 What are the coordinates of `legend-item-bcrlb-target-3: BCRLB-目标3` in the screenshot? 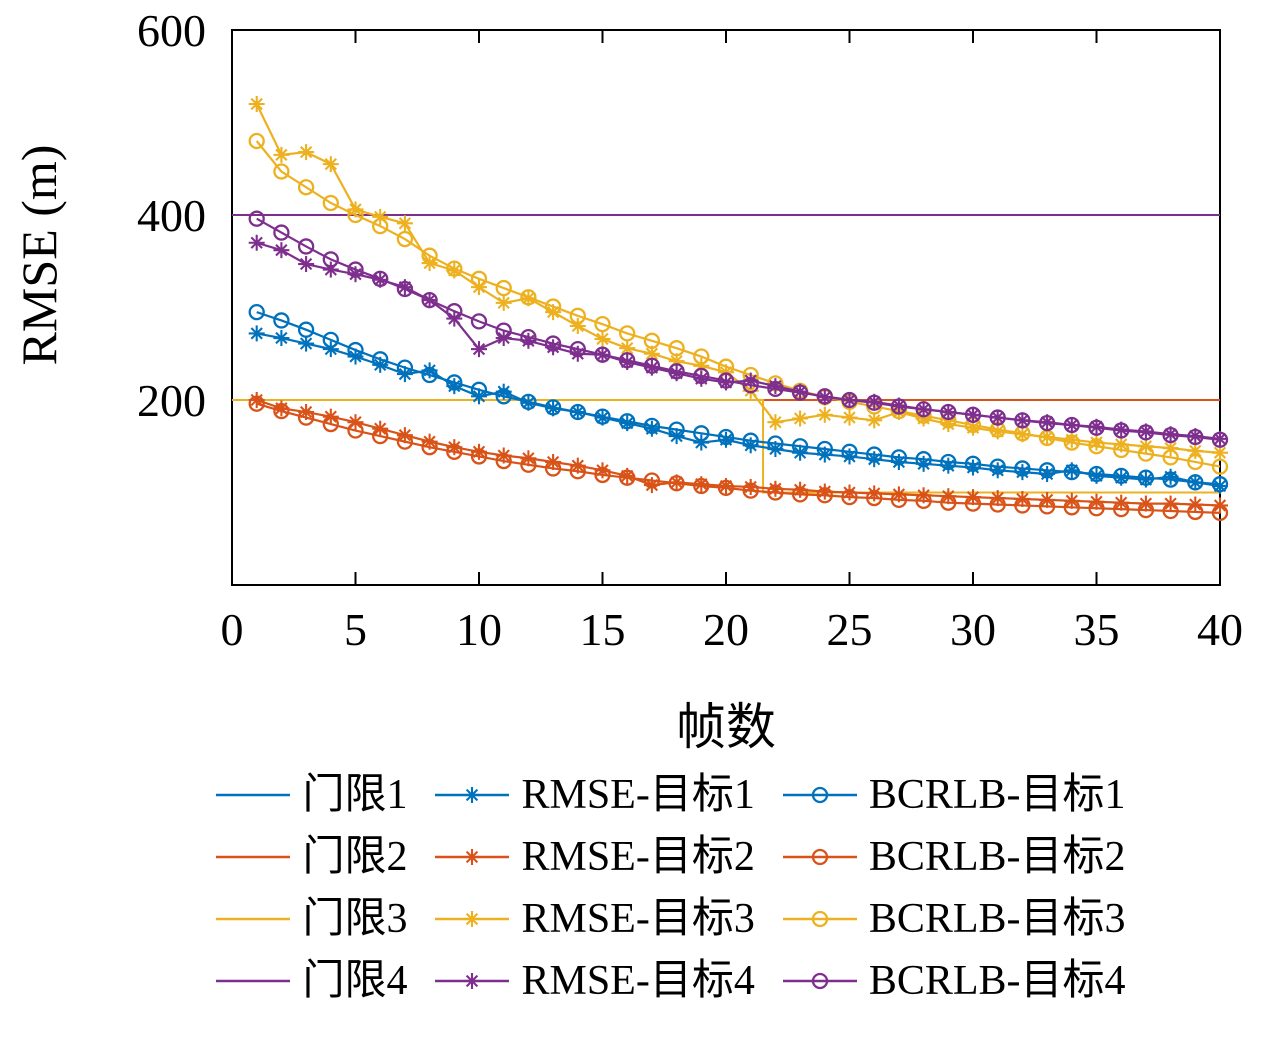 It's located at (953, 919).